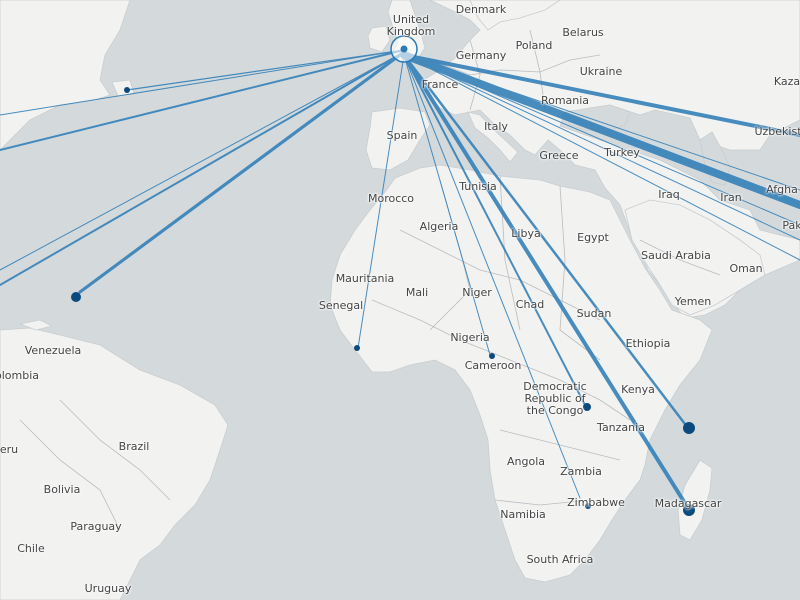  I want to click on caribbean-island, so click(36, 325).